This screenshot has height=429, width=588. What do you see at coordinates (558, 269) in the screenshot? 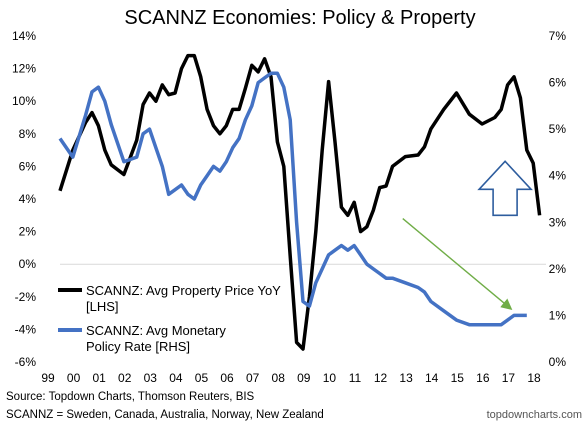
I see `right-tick-label: 2%` at bounding box center [558, 269].